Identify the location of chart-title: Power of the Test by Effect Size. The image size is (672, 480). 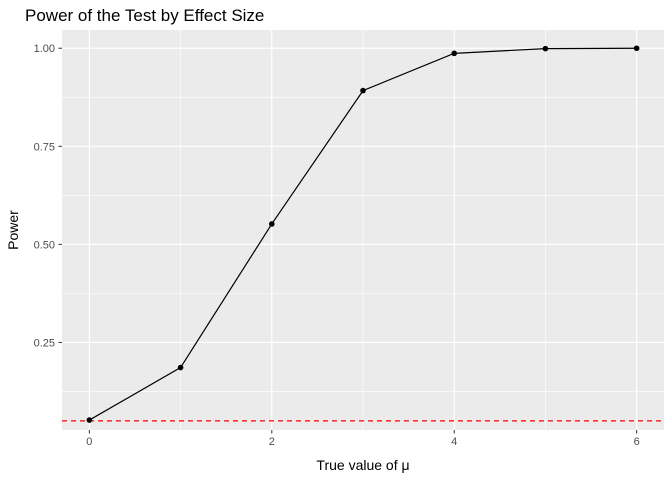
(144, 15).